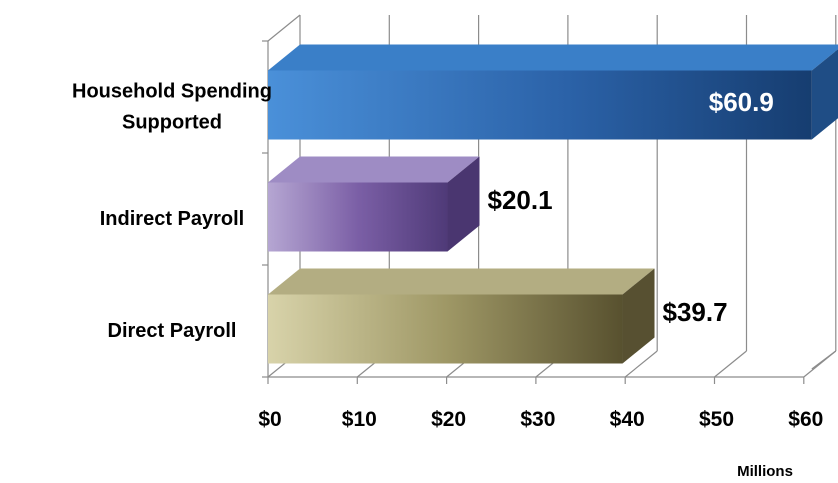  Describe the element at coordinates (824, 360) in the screenshot. I see `floor-edge-right` at that location.